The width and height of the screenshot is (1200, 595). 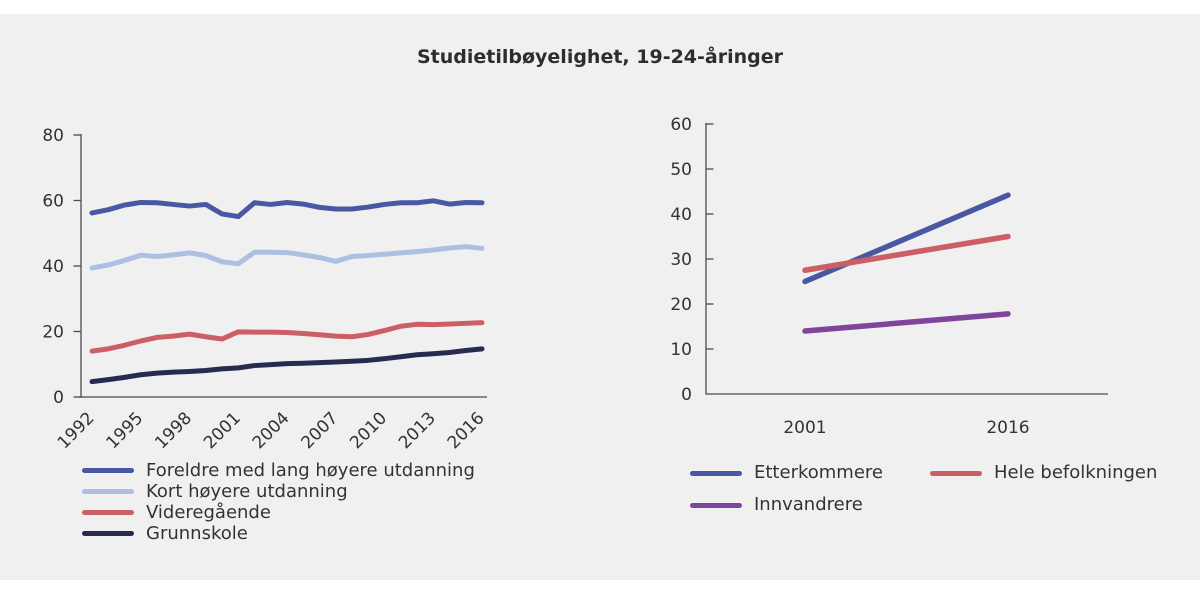 I want to click on series-line-kort-h-yere-utdanning, so click(x=287, y=257).